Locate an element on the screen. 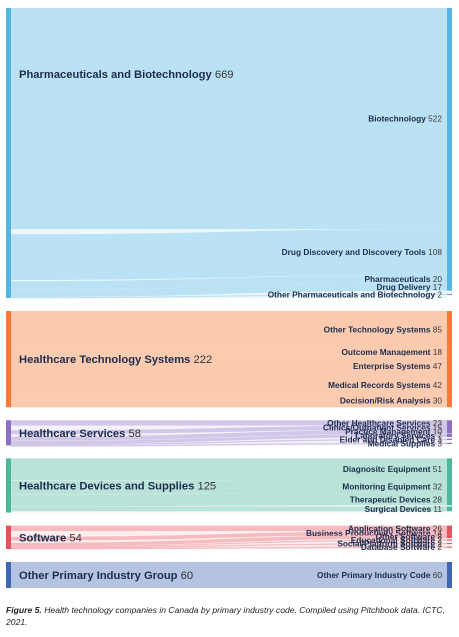 The height and width of the screenshot is (637, 459). flow-other-technology-systems is located at coordinates (229, 329).